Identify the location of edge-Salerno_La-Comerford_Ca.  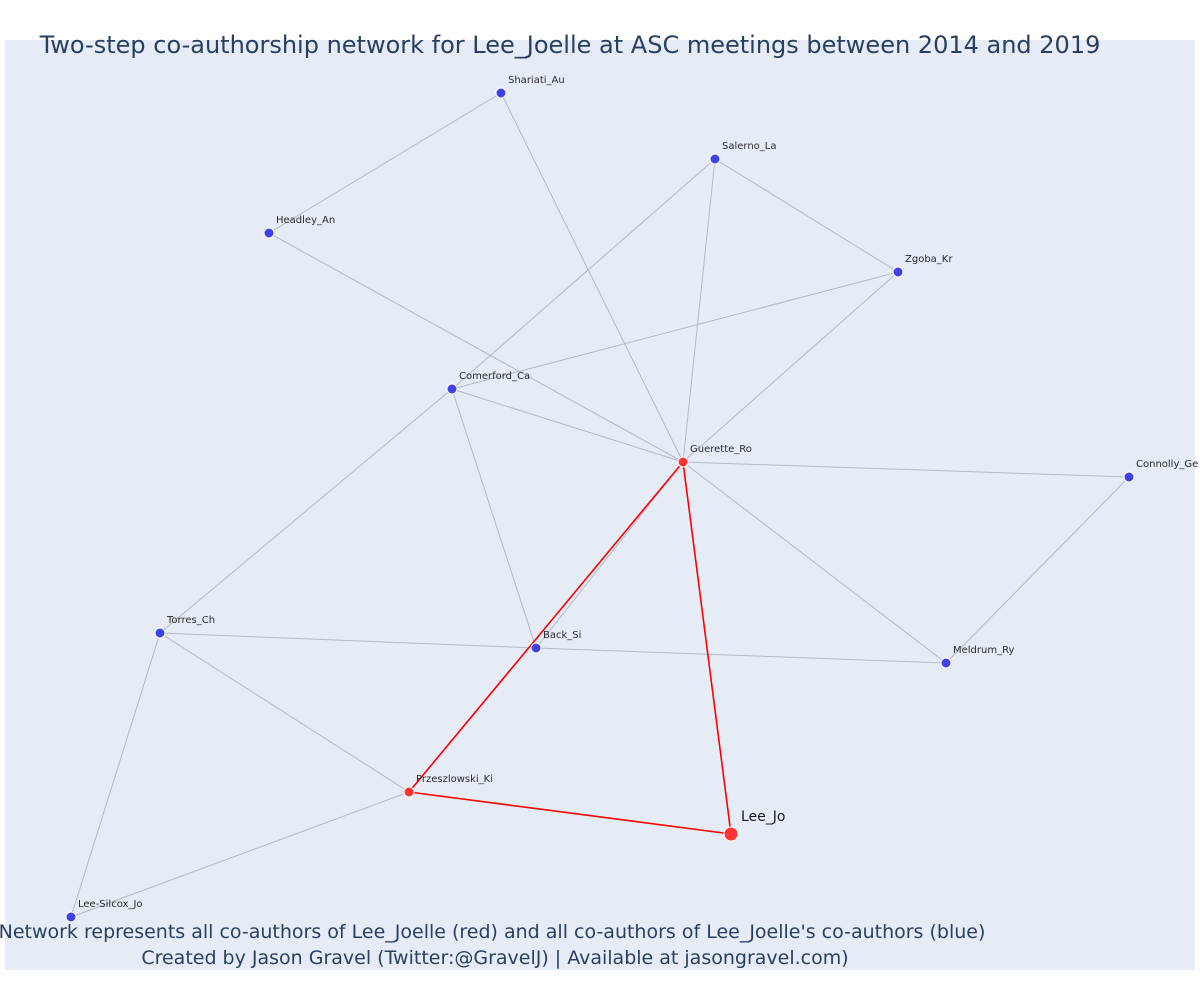
(583, 274).